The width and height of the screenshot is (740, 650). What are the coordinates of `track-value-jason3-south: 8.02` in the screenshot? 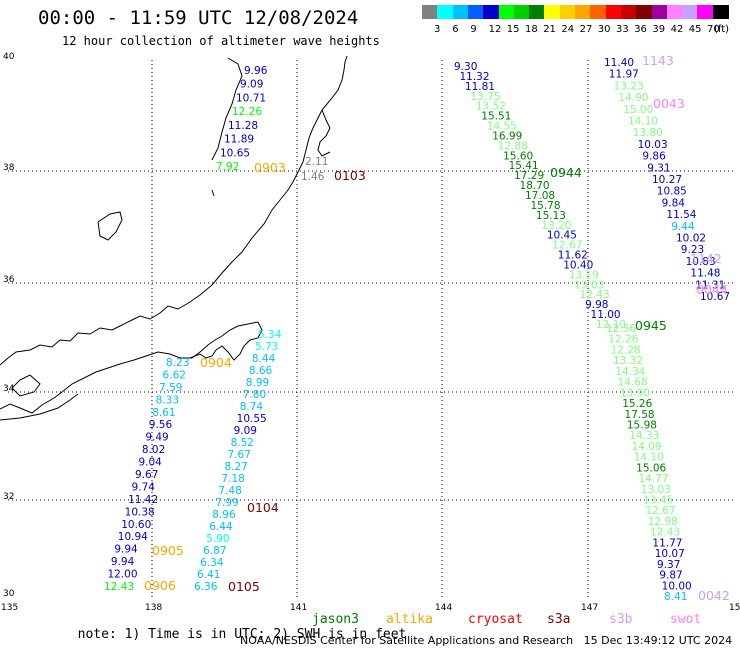 It's located at (153, 450).